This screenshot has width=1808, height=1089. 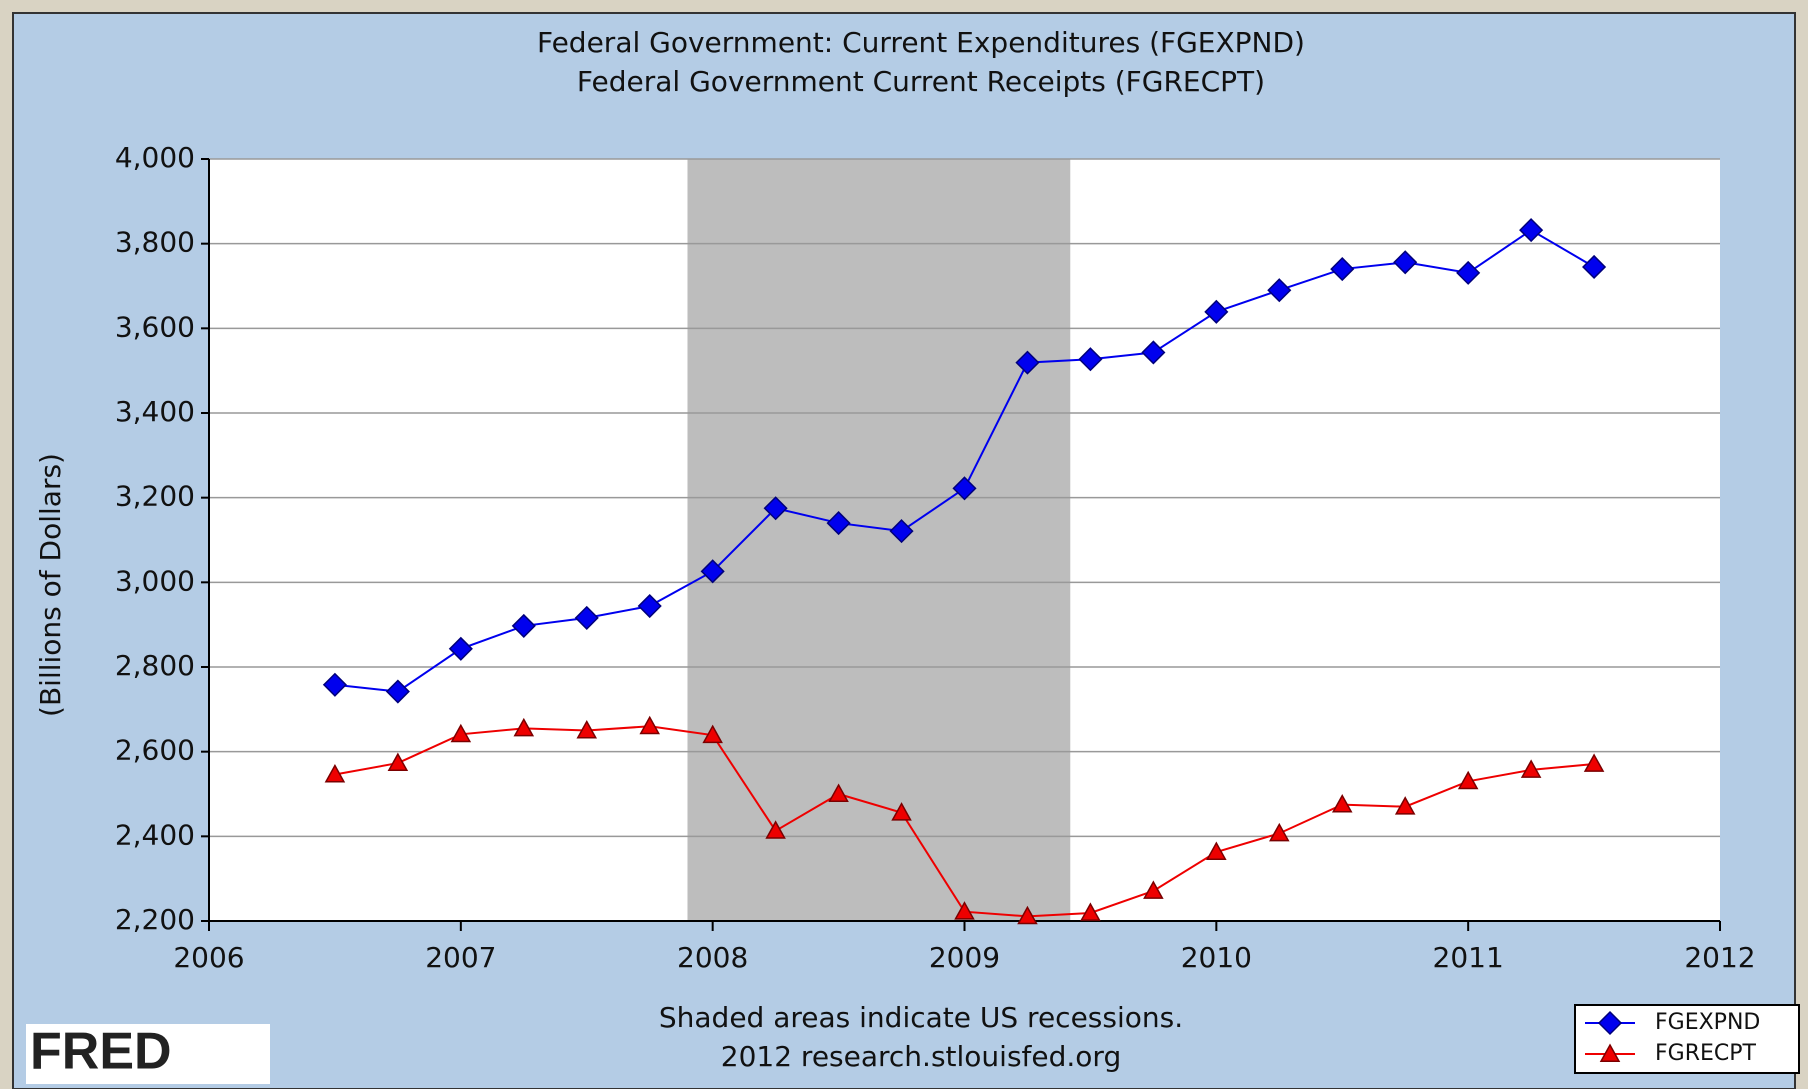 I want to click on y-tick-label: 3,000, so click(x=155, y=580).